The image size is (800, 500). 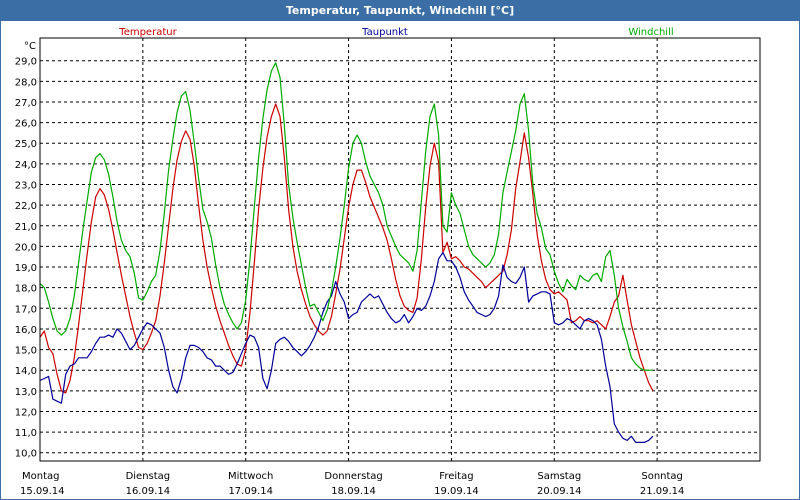 I want to click on y-tick-label: 27,0, so click(x=26, y=103).